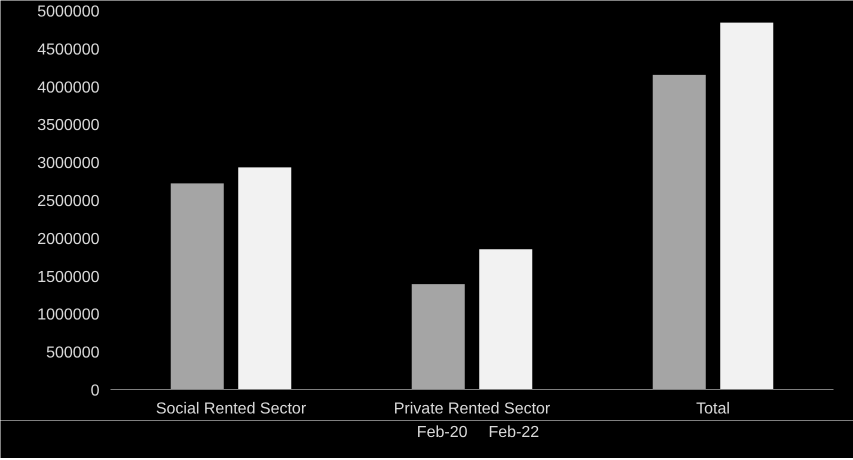  Describe the element at coordinates (95, 391) in the screenshot. I see `y-tick-label: 0` at that location.